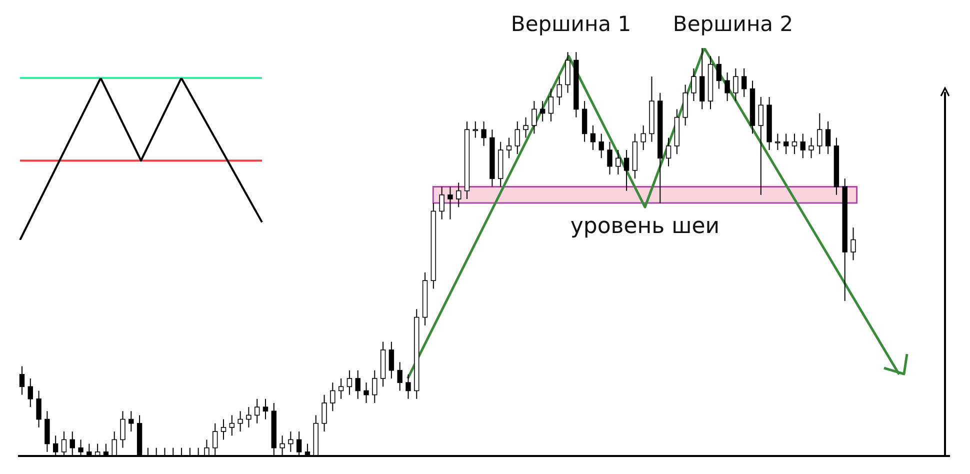  I want to click on band-label: уровень шеи, so click(645, 227).